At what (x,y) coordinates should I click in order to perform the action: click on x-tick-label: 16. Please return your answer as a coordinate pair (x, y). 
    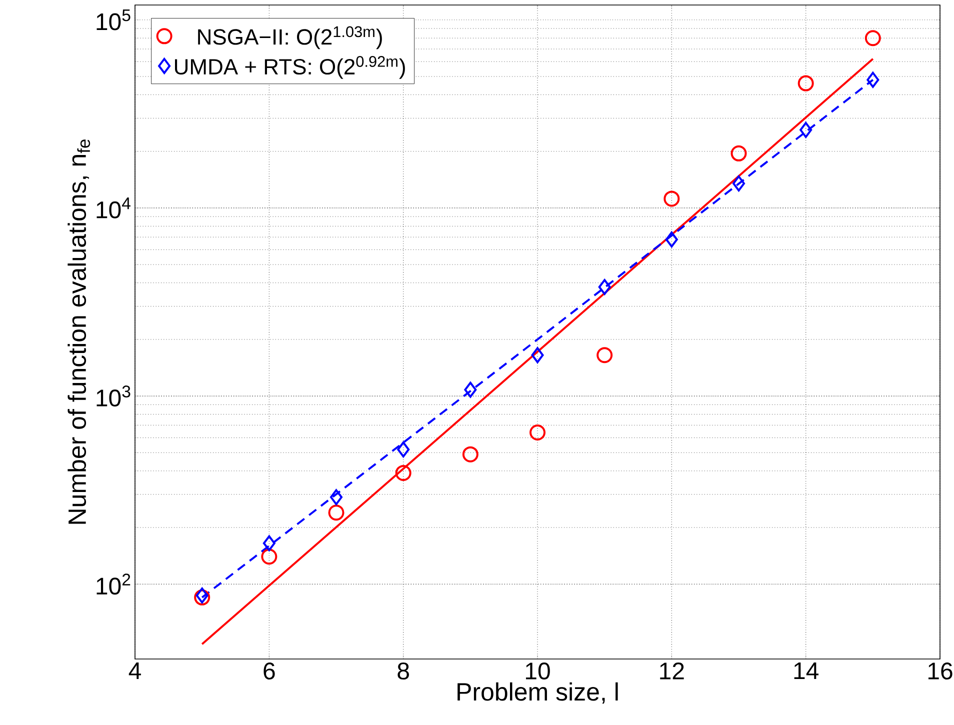
    Looking at the image, I should click on (940, 671).